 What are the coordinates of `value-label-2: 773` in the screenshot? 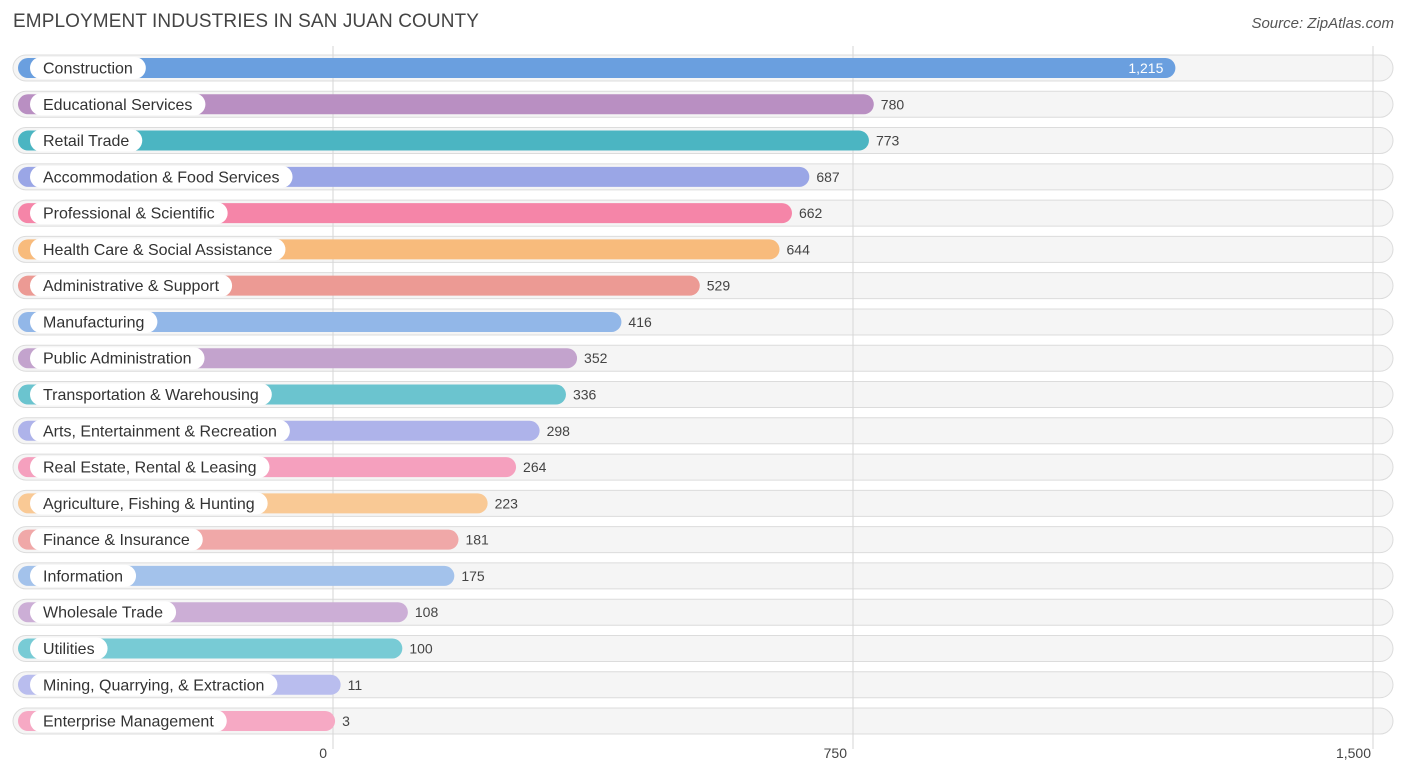 It's located at (888, 141).